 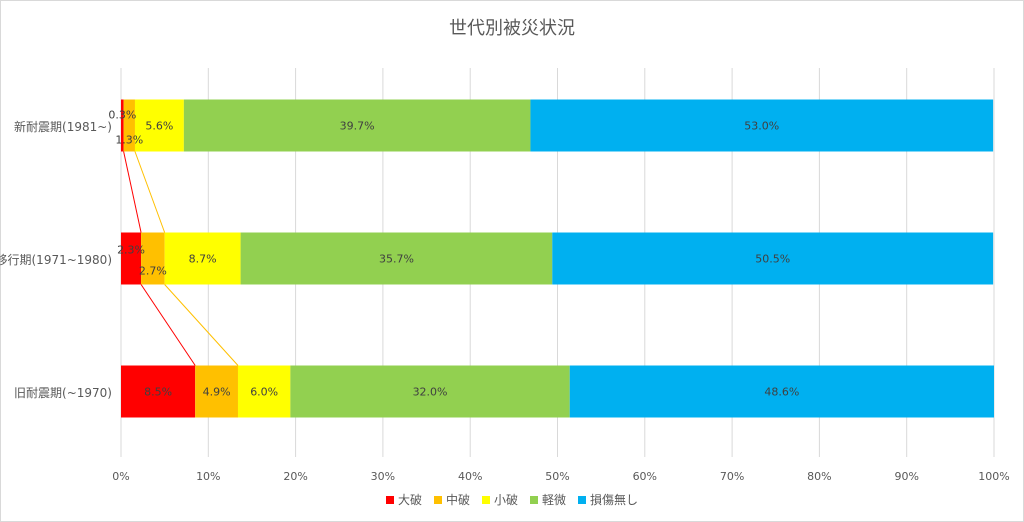 I want to click on legend-label: 中破, so click(x=457, y=500).